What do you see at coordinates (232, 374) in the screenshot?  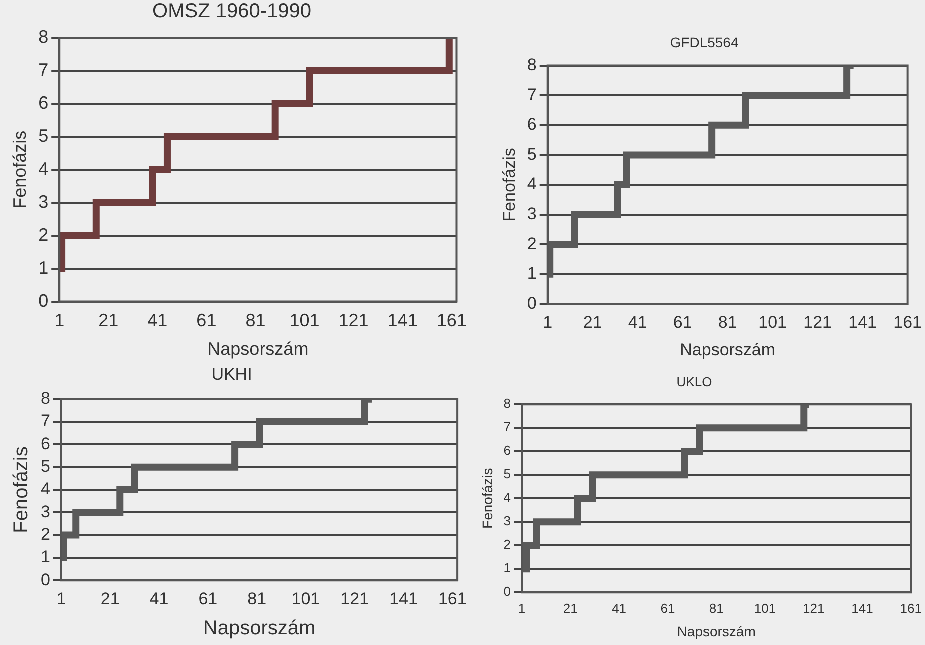 I see `chart-title: UKHI` at bounding box center [232, 374].